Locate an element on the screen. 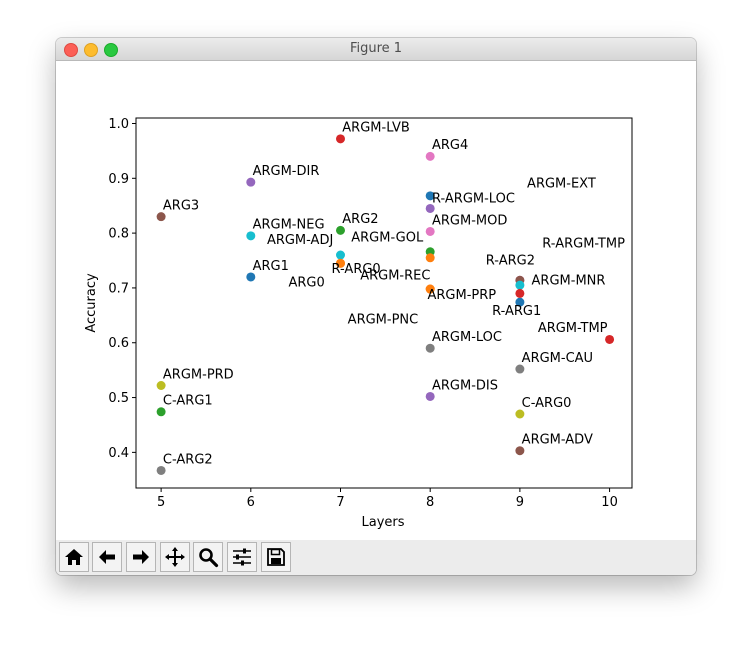 This screenshot has width=752, height=650. point-label: ARGM-REC is located at coordinates (395, 276).